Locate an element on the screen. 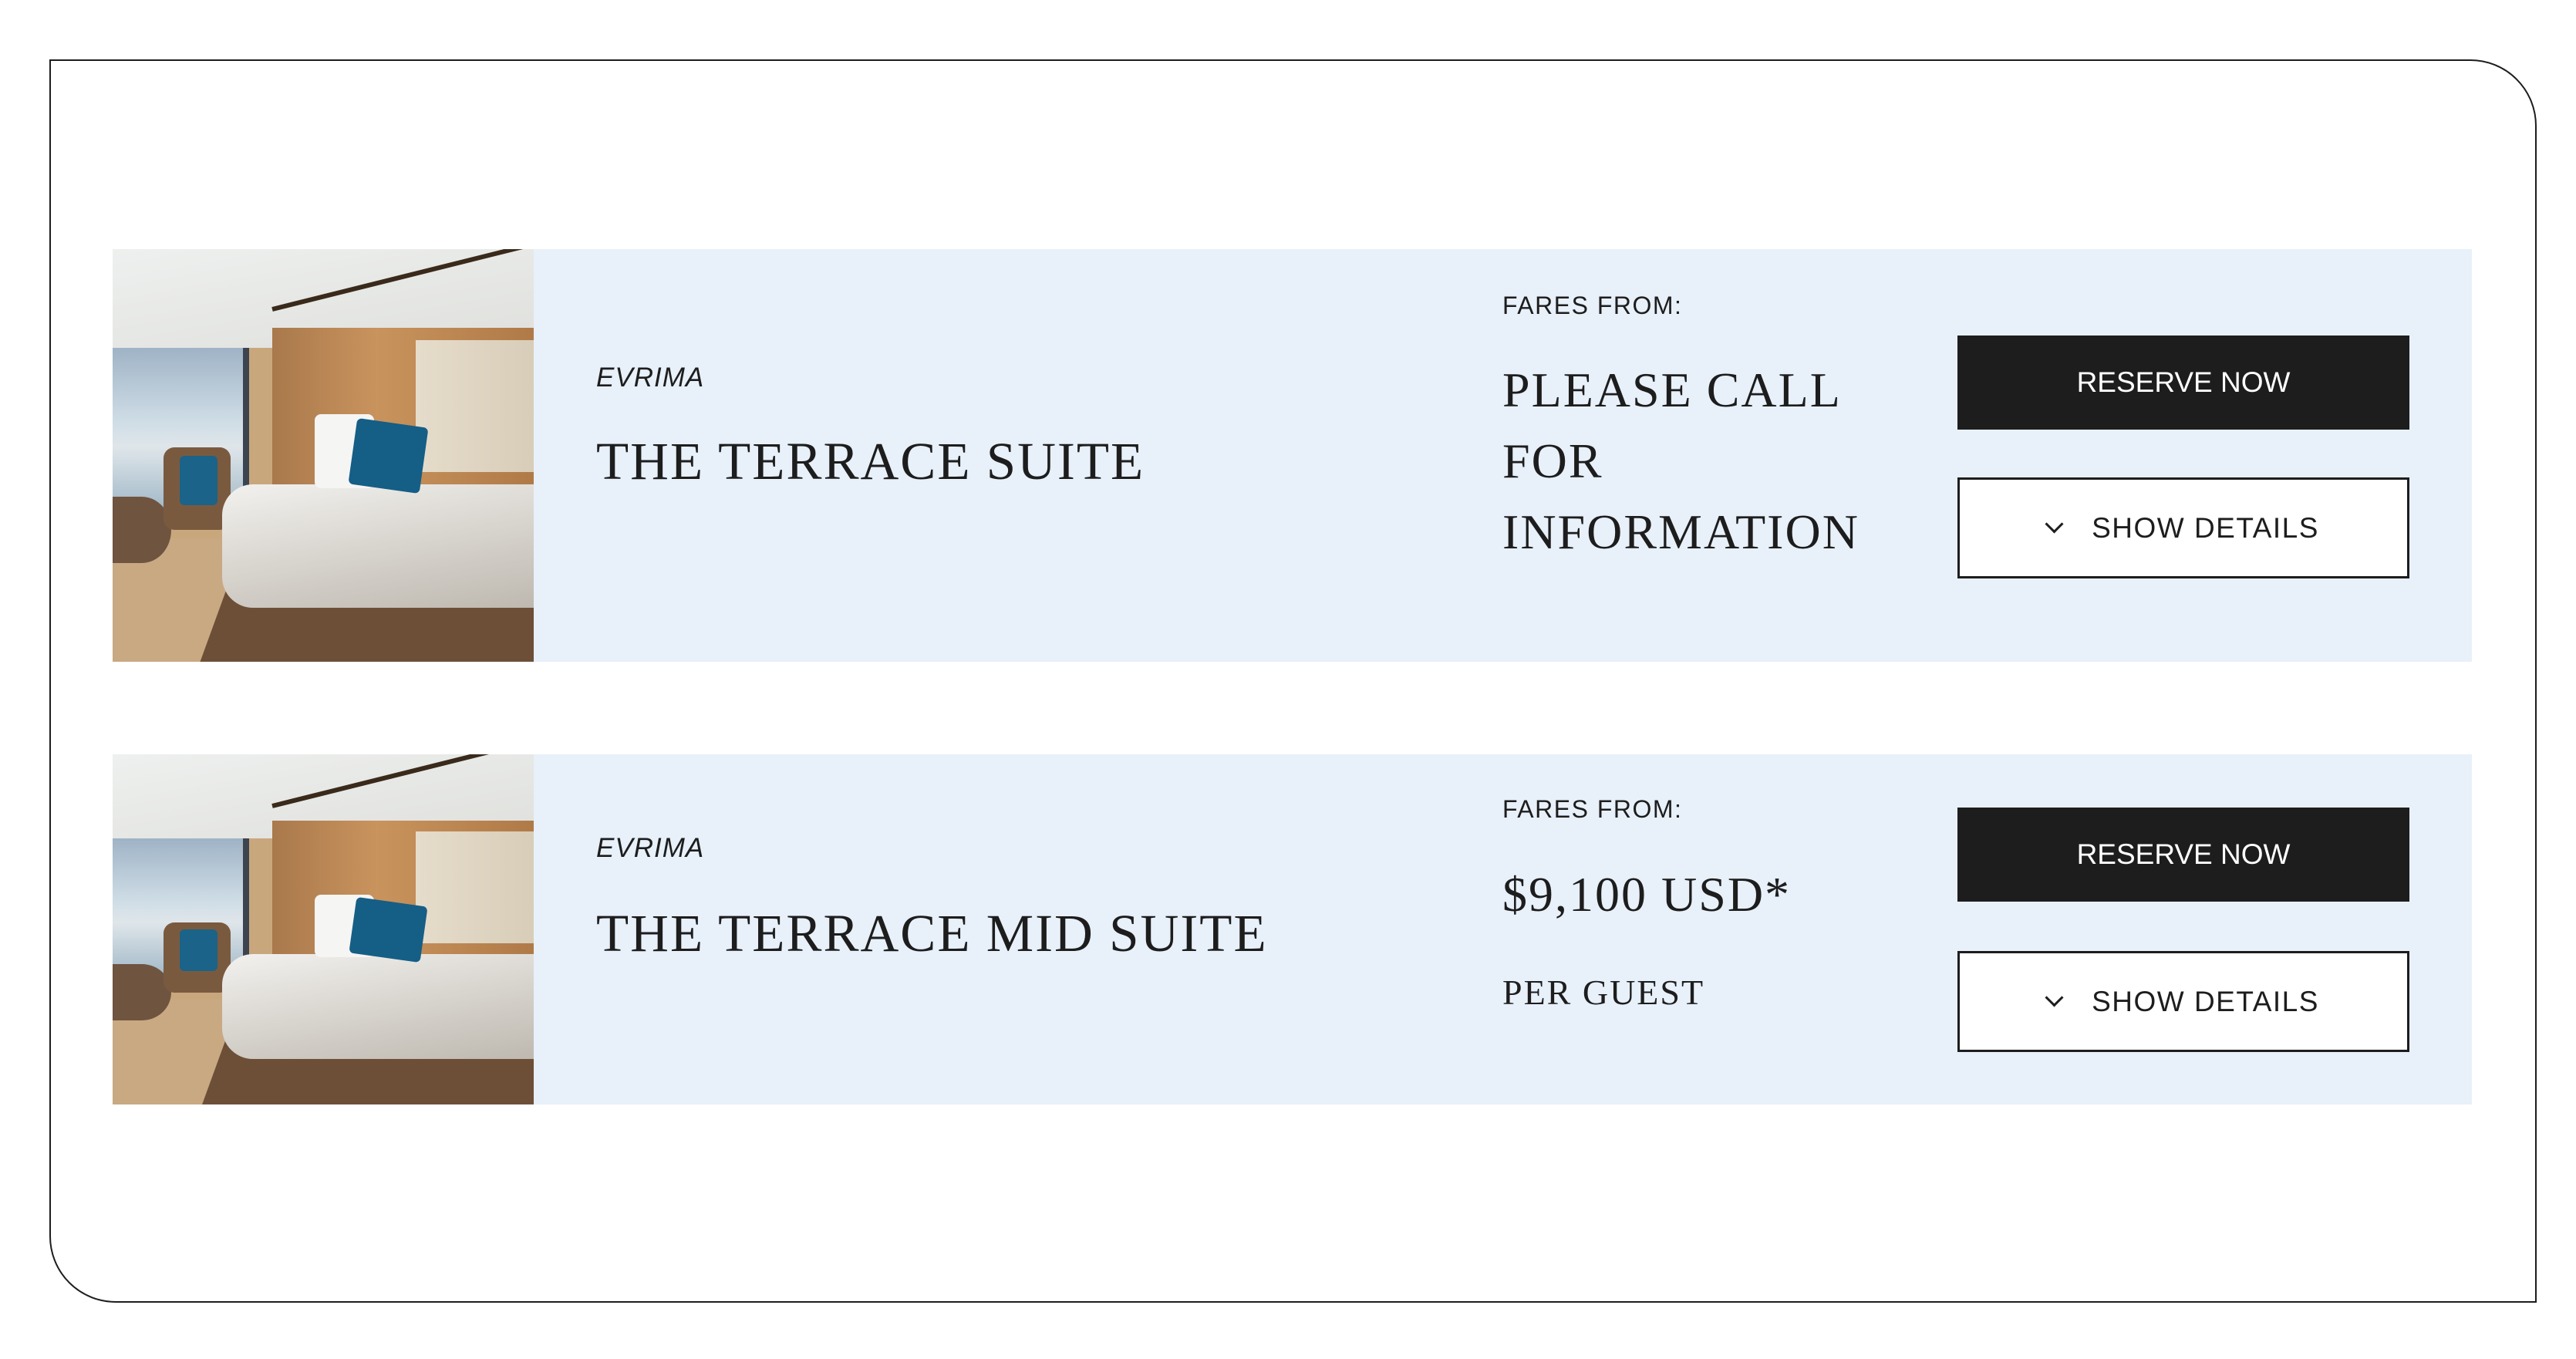 This screenshot has height=1359, width=2576. price-info: PLEASE CALL FOR INFORMATION is located at coordinates (1681, 461).